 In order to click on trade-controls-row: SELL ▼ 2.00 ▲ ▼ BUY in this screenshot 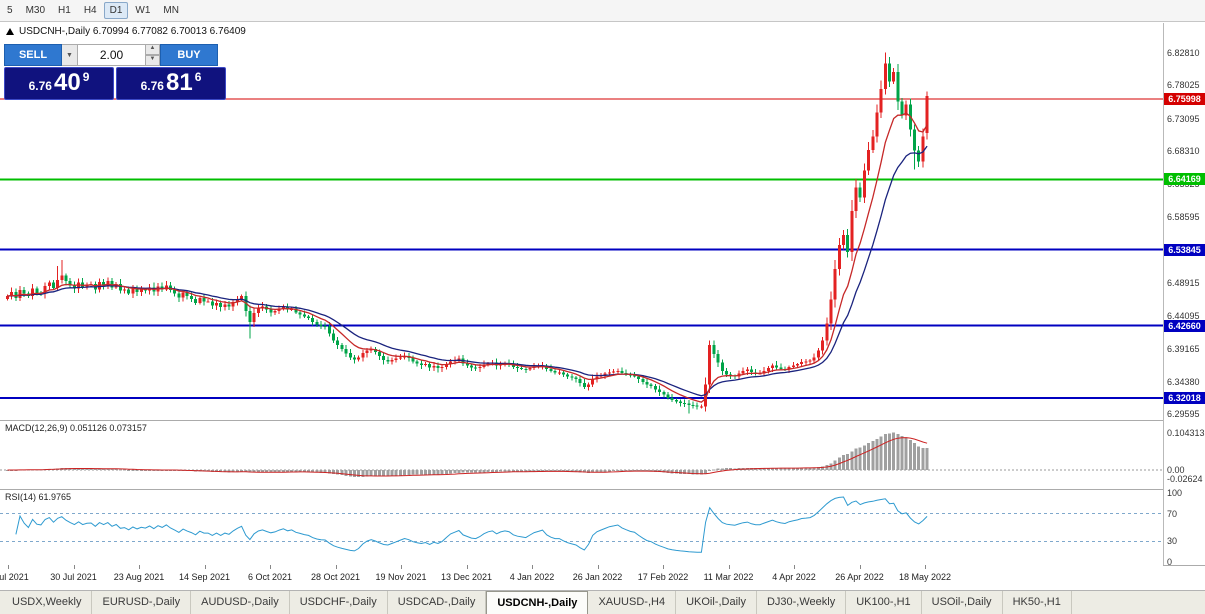, I will do `click(115, 55)`.